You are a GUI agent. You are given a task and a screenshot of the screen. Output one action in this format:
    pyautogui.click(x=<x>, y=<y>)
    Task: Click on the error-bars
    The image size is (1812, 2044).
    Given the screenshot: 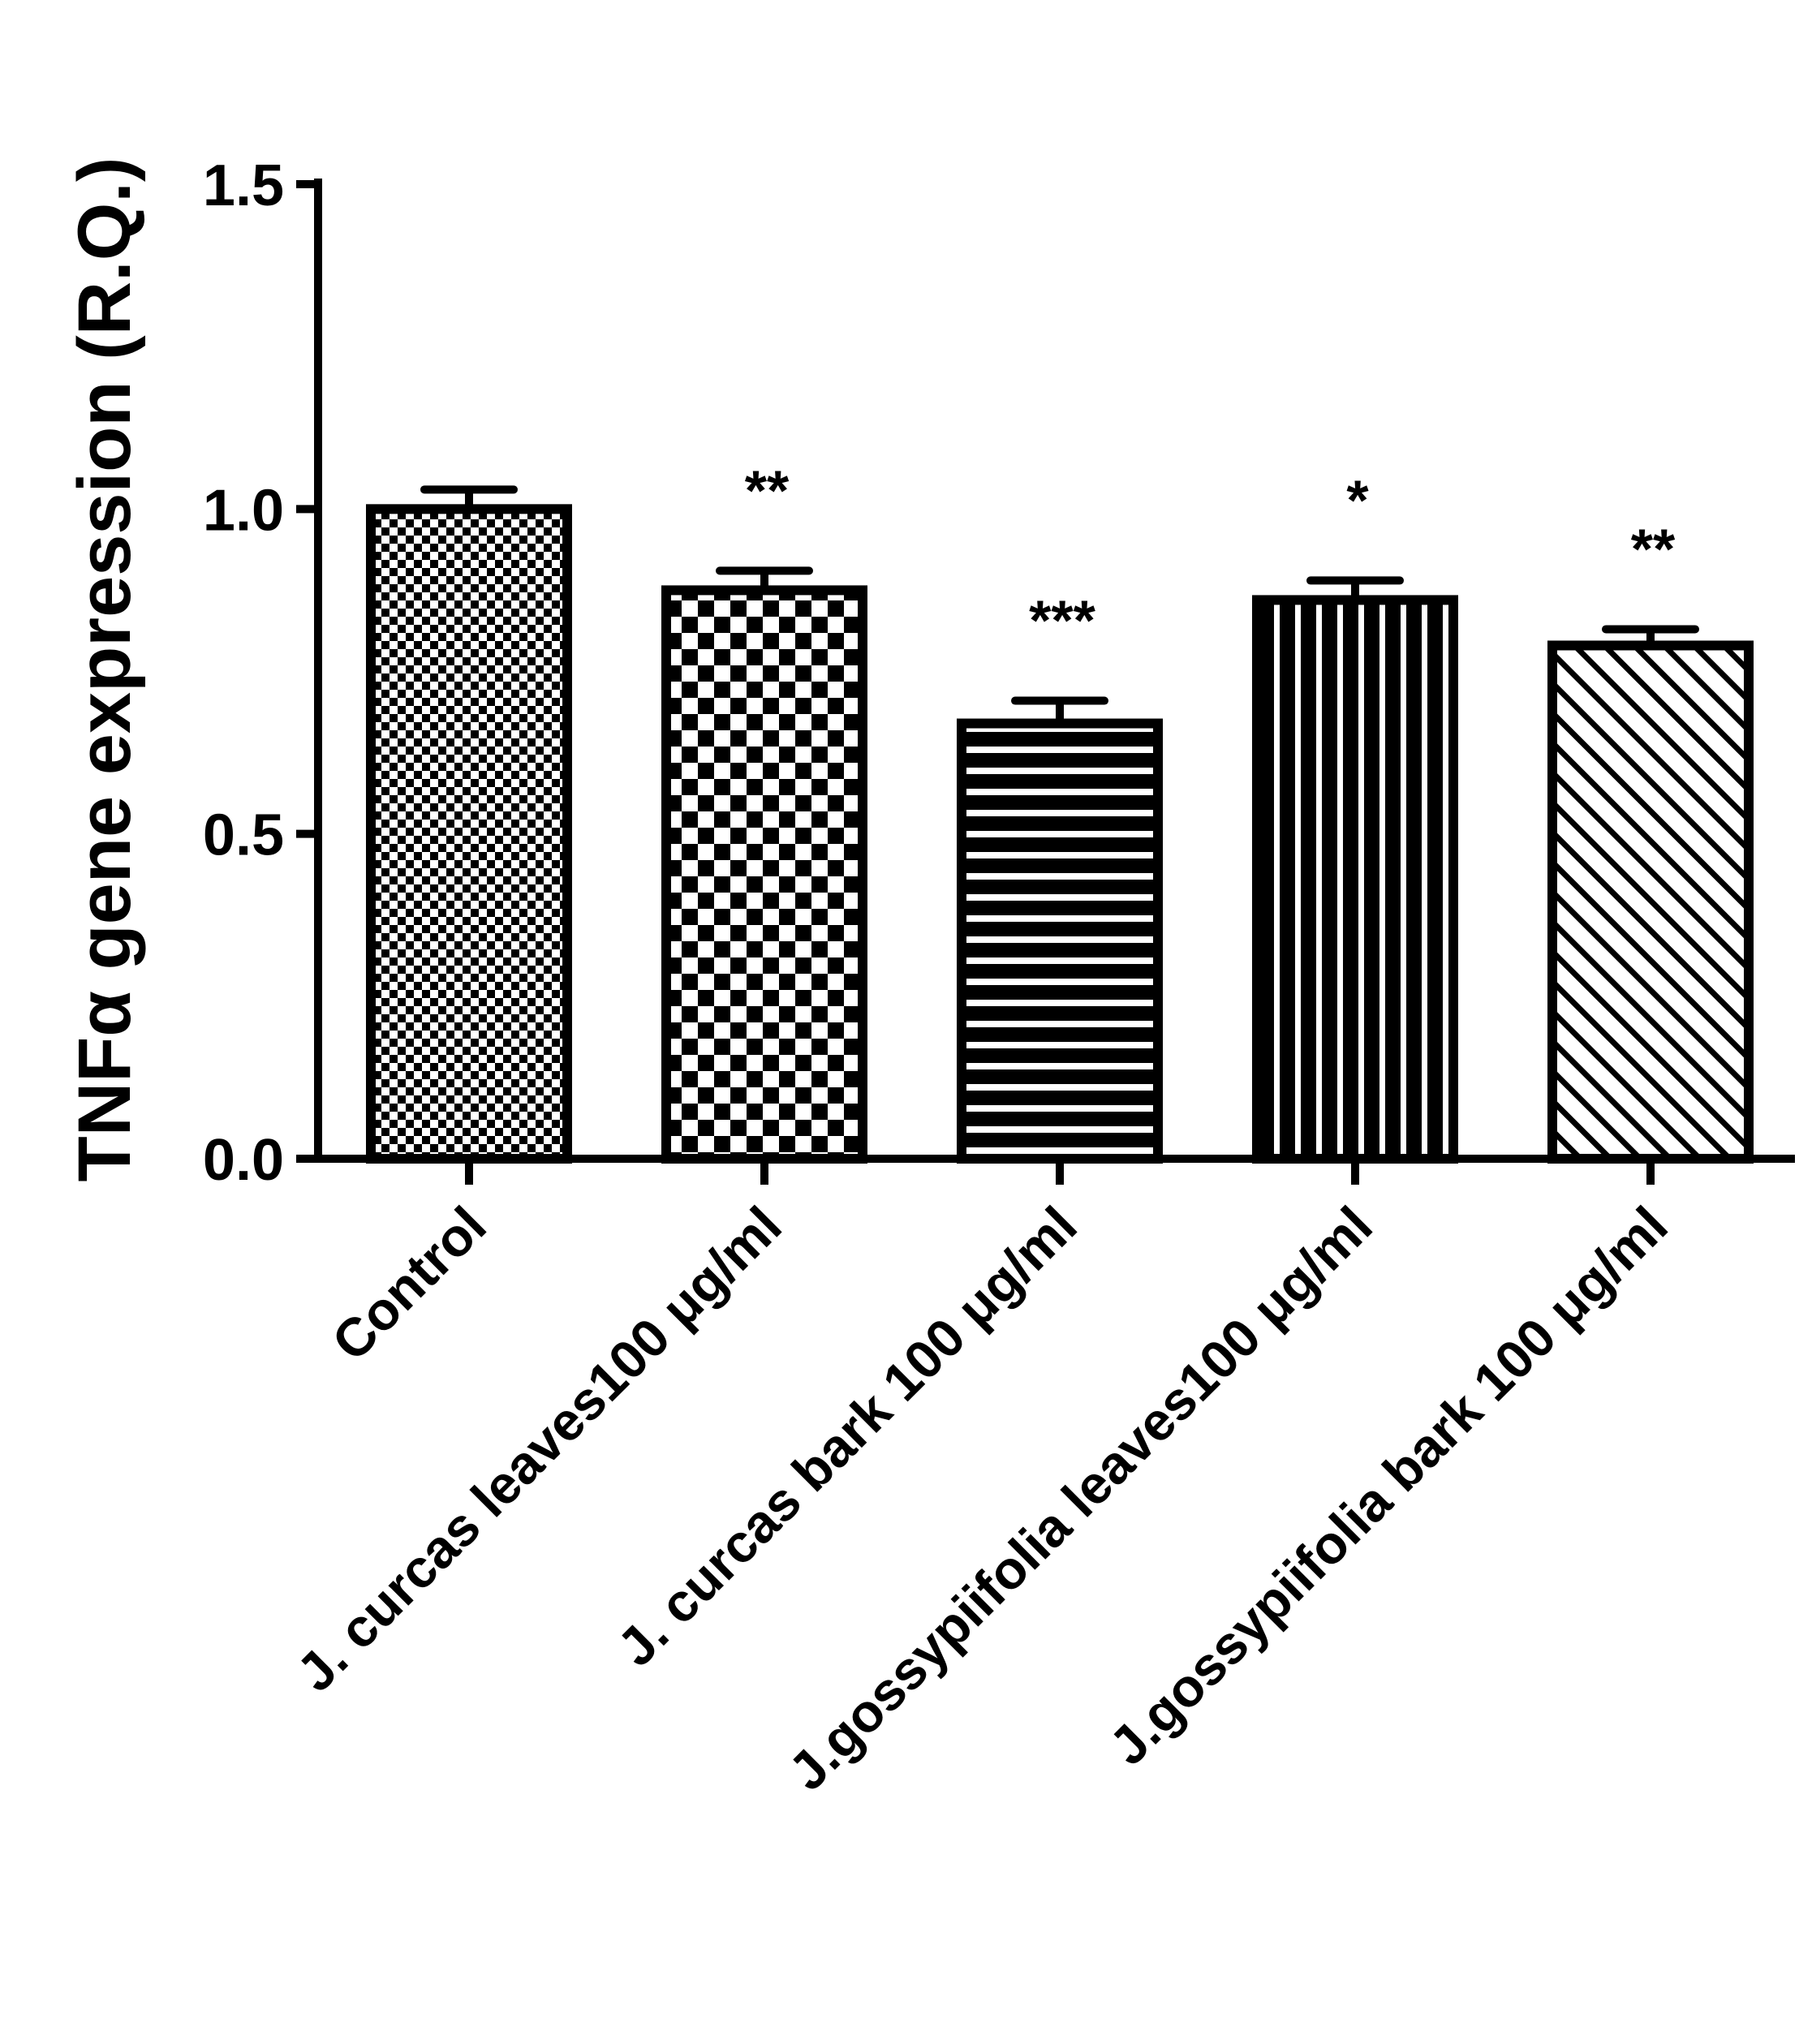 What is the action you would take?
    pyautogui.click(x=1059, y=605)
    